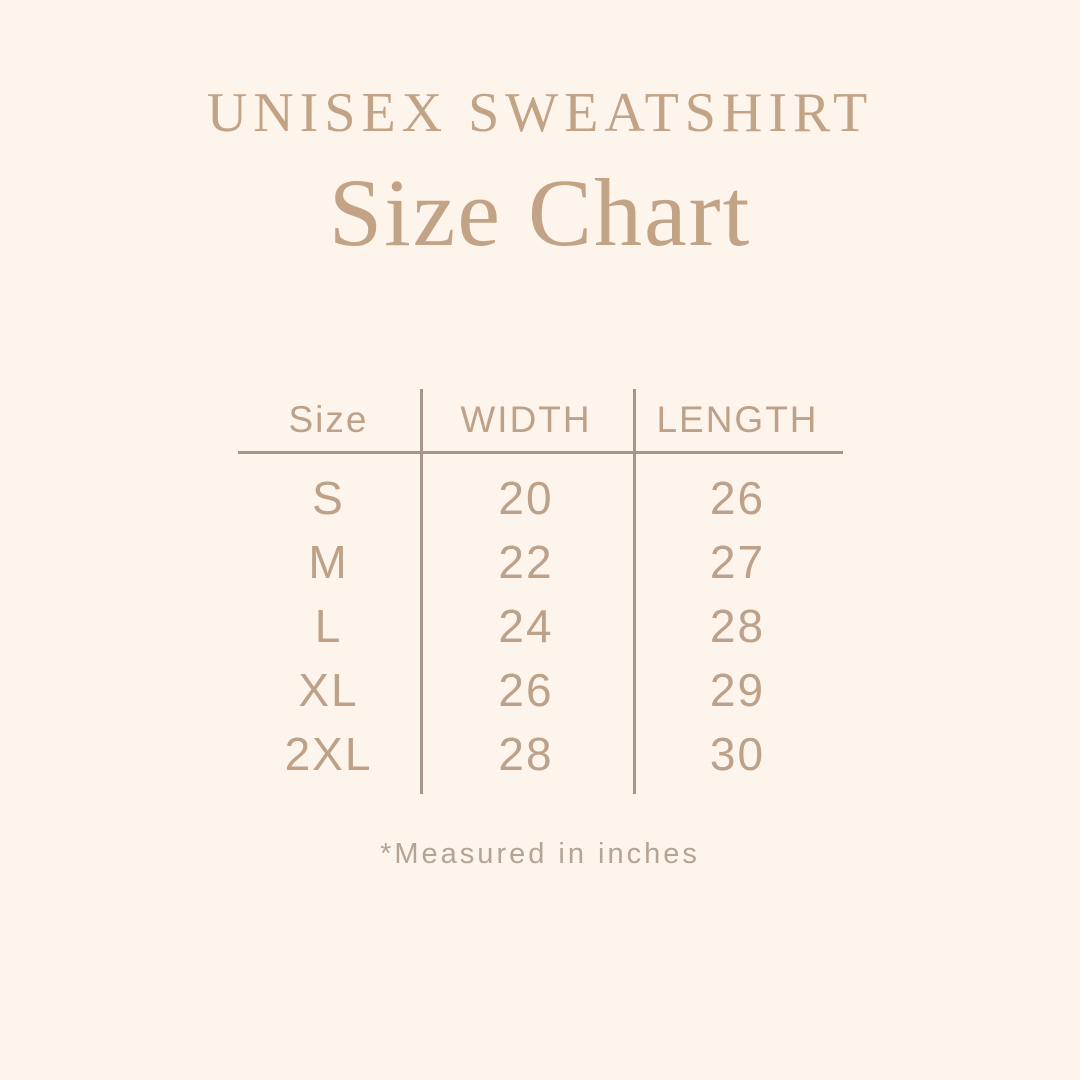 This screenshot has height=1080, width=1080. Describe the element at coordinates (526, 690) in the screenshot. I see `width-value: 26` at that location.